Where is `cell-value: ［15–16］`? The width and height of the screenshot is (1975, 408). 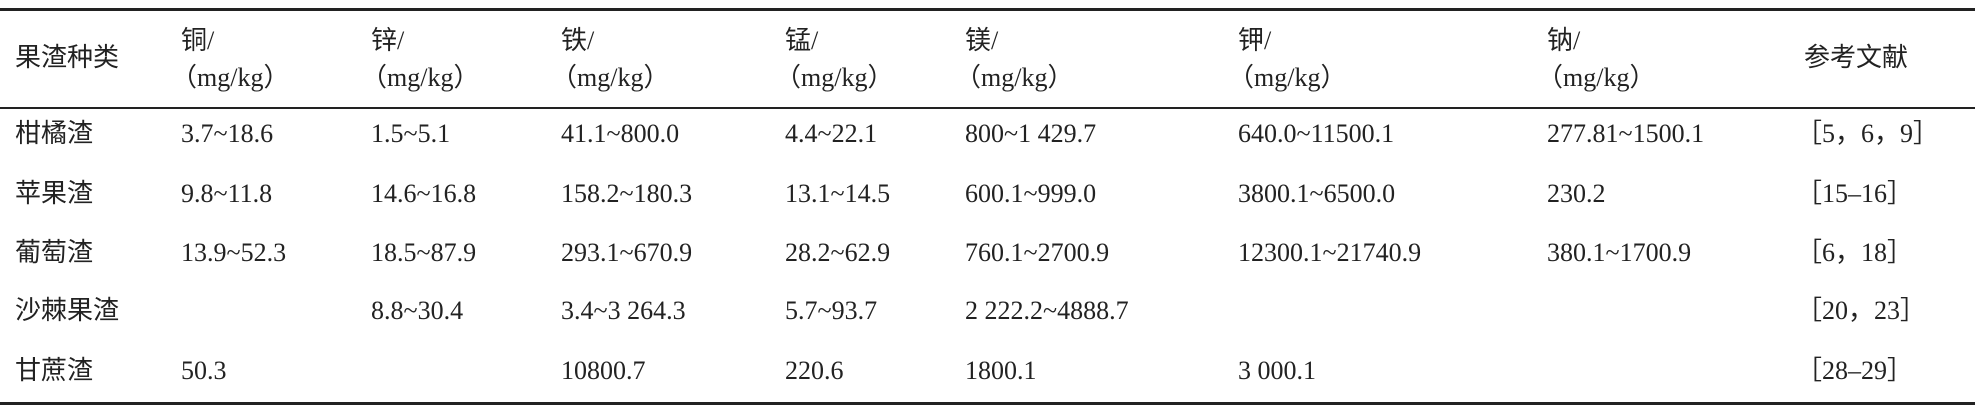 cell-value: ［15–16］ is located at coordinates (1855, 193).